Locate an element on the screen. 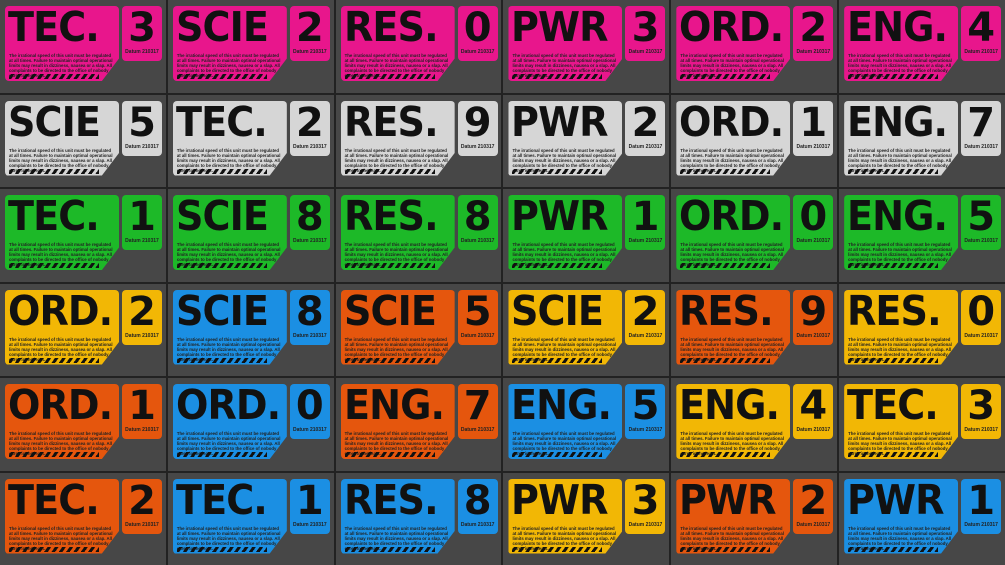 This screenshot has width=1005, height=565. label-number-panel: 3 Datum 210317 is located at coordinates (142, 33).